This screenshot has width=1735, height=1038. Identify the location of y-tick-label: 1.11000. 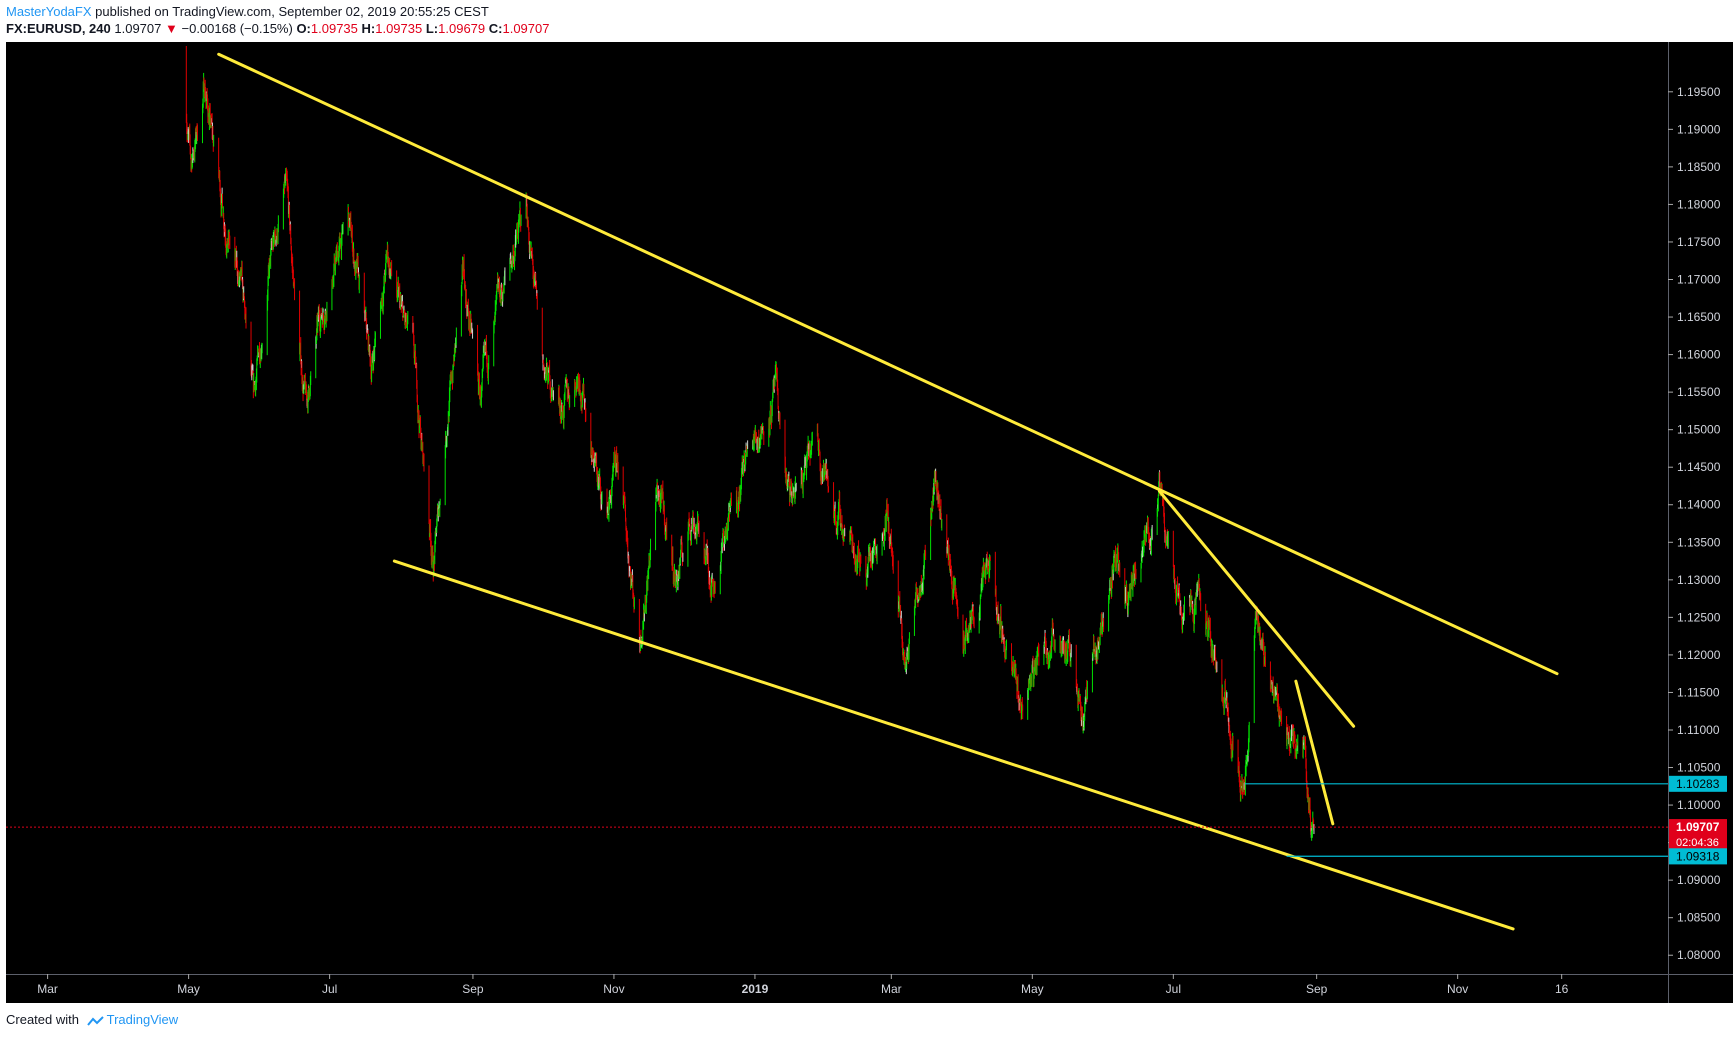
(1698, 730).